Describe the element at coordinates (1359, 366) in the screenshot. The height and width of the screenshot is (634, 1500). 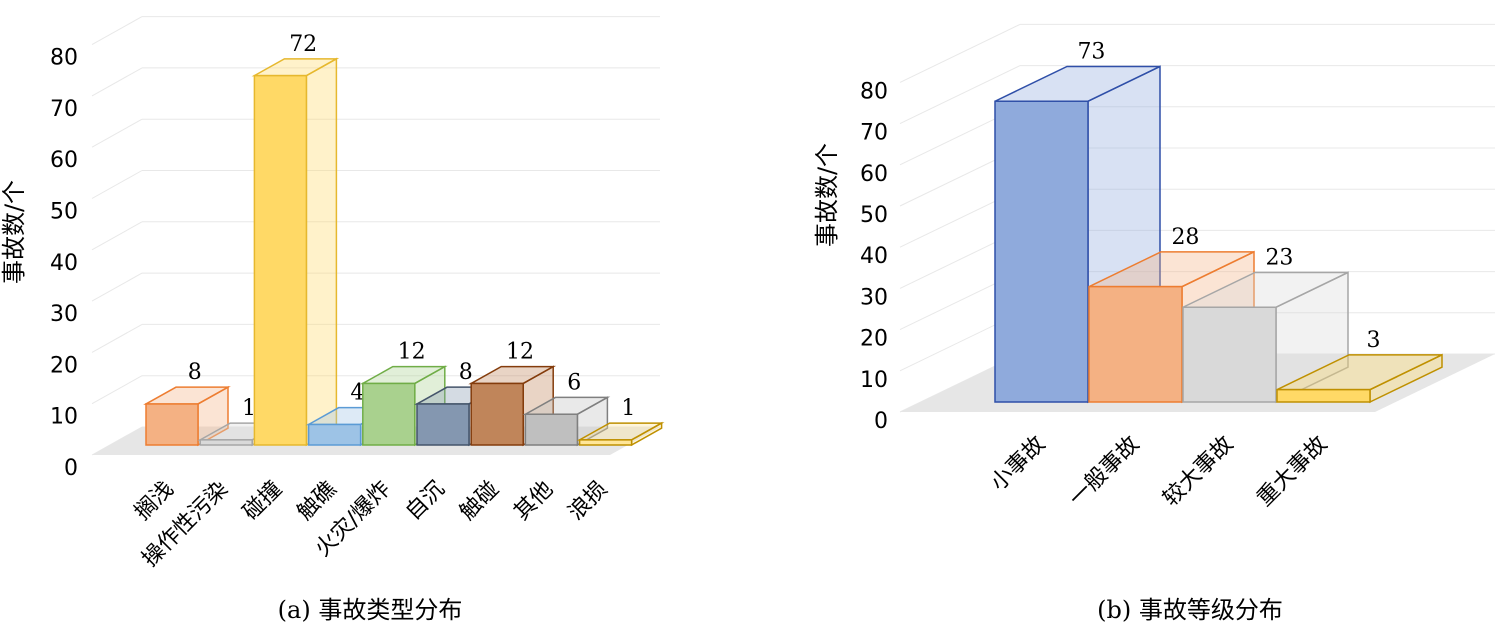
I see `bar-4: 3` at that location.